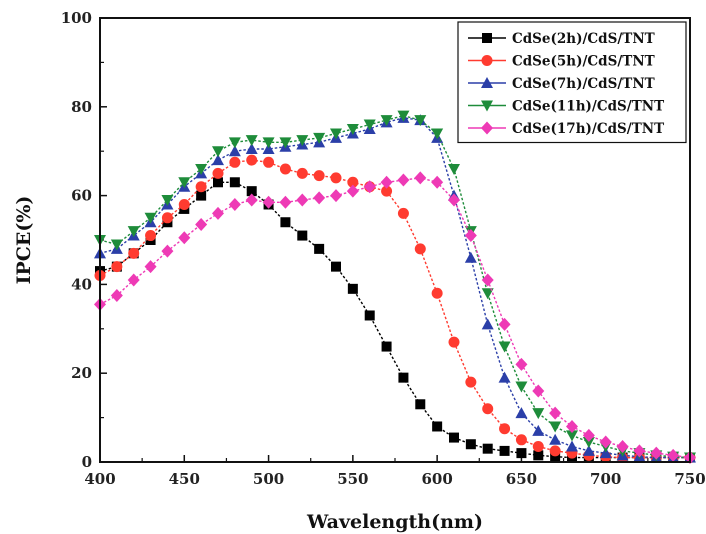 This screenshot has width=706, height=534. I want to click on y-tick-label: 60, so click(81, 196).